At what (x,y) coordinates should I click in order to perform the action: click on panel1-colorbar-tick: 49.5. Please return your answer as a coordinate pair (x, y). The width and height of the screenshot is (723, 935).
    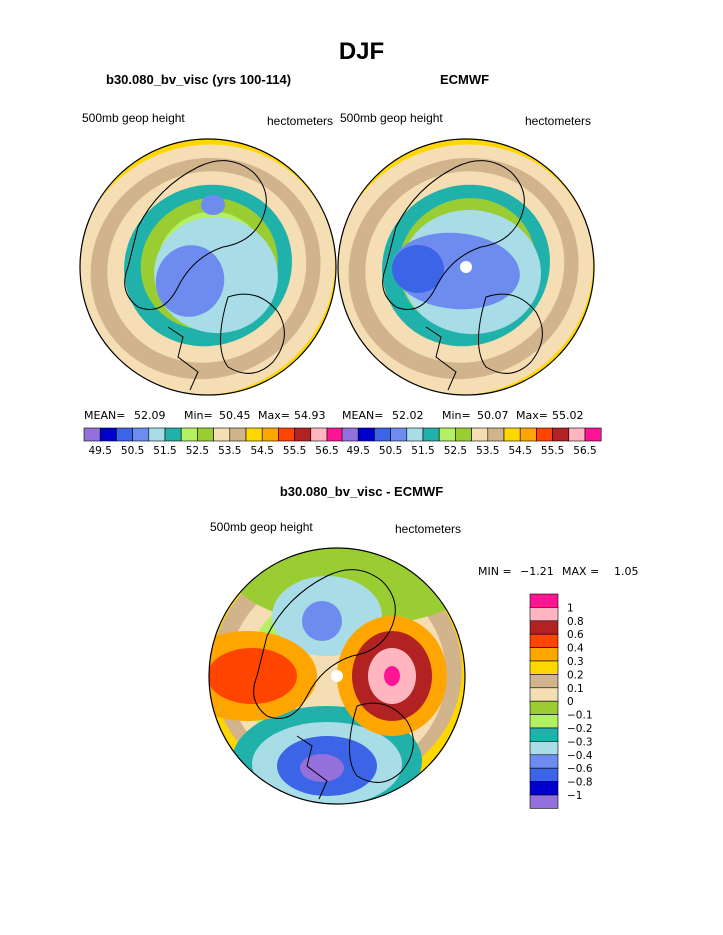
    Looking at the image, I should click on (100, 451).